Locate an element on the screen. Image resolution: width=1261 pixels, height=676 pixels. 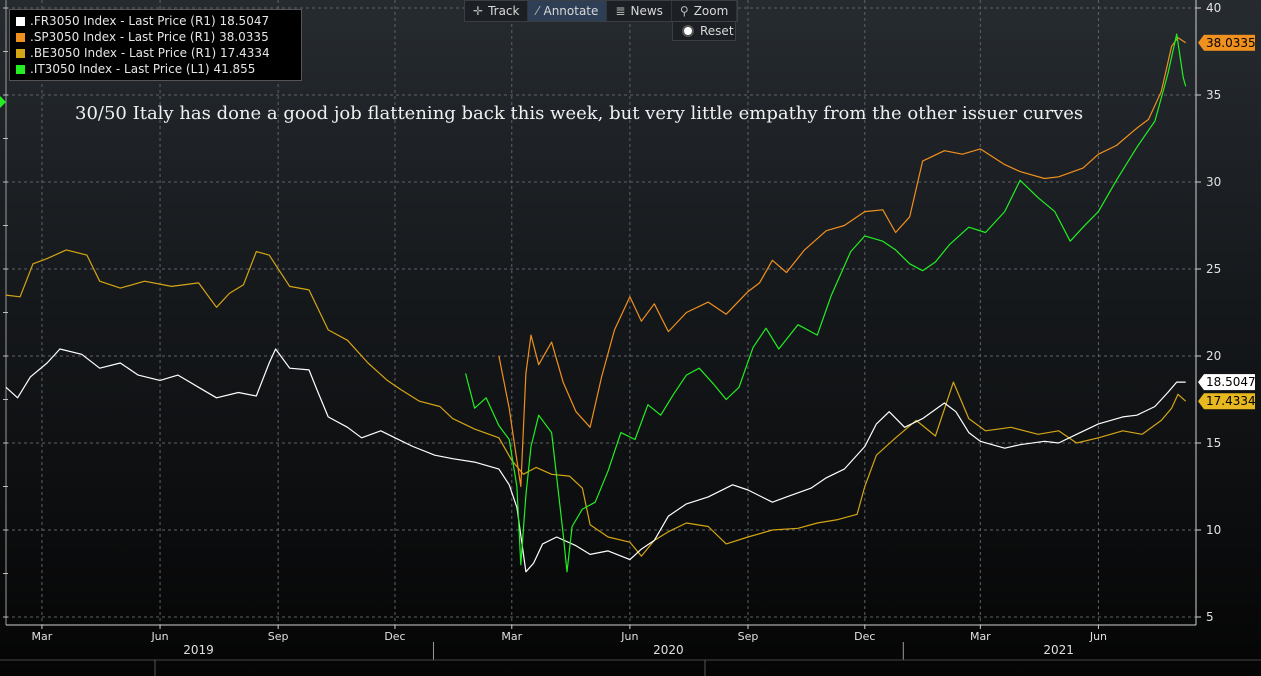
track-button: ✛ Track is located at coordinates (497, 11).